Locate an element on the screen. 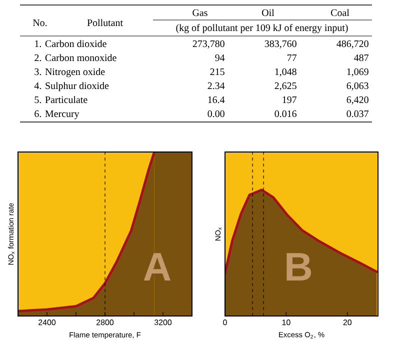 This screenshot has height=353, width=400. text: 273,780 is located at coordinates (208, 44).